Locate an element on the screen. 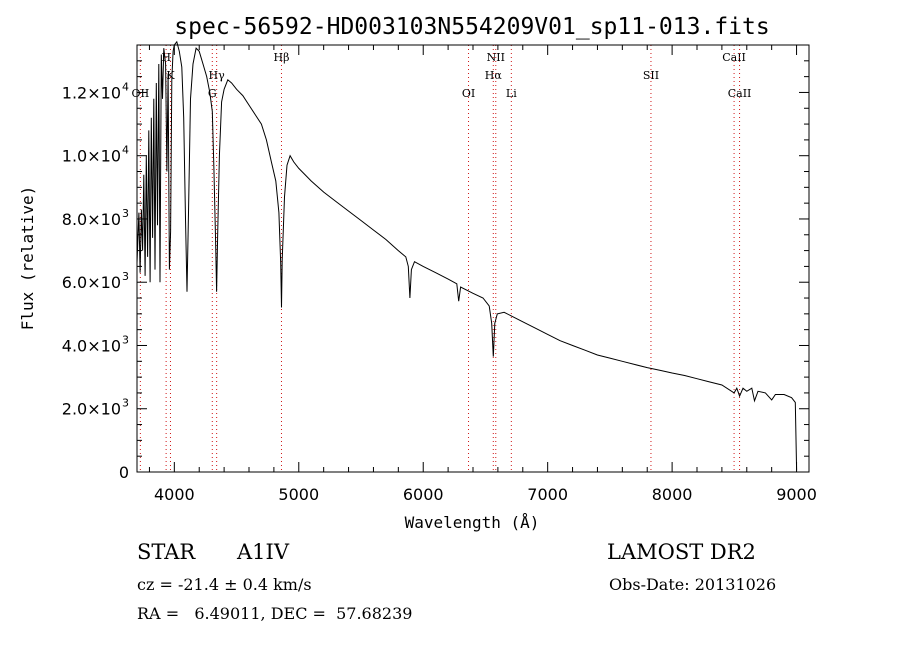 The height and width of the screenshot is (650, 900). y-tick-exponent-2: 3 is located at coordinates (125, 339).